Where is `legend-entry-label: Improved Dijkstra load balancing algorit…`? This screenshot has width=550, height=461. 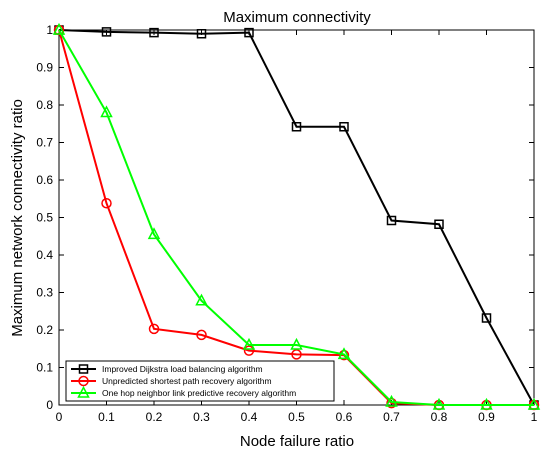
legend-entry-label: Improved Dijkstra load balancing algorit… is located at coordinates (182, 369).